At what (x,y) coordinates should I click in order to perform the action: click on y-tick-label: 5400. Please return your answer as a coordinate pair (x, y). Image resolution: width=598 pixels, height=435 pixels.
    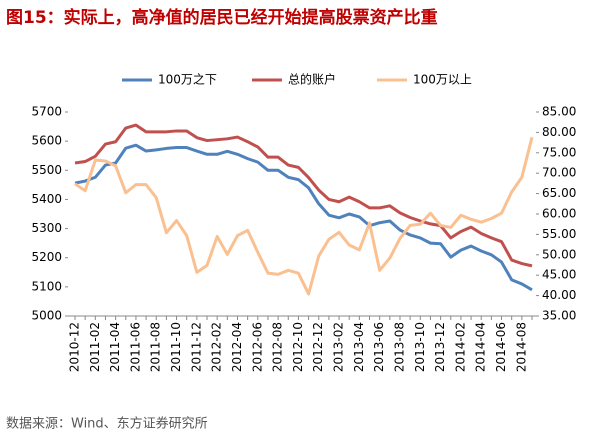
    Looking at the image, I should click on (46, 199).